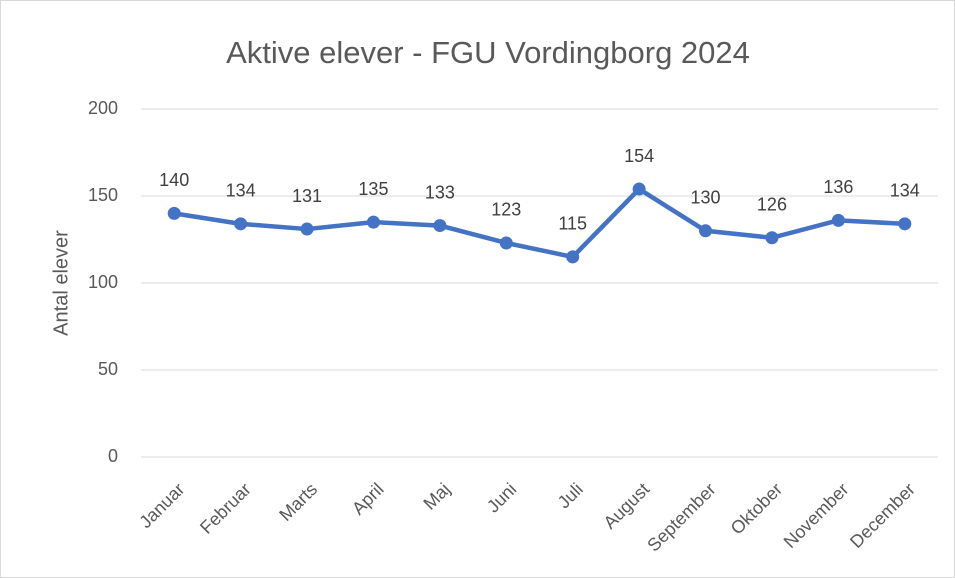 The width and height of the screenshot is (955, 578). I want to click on data-label: 126, so click(772, 205).